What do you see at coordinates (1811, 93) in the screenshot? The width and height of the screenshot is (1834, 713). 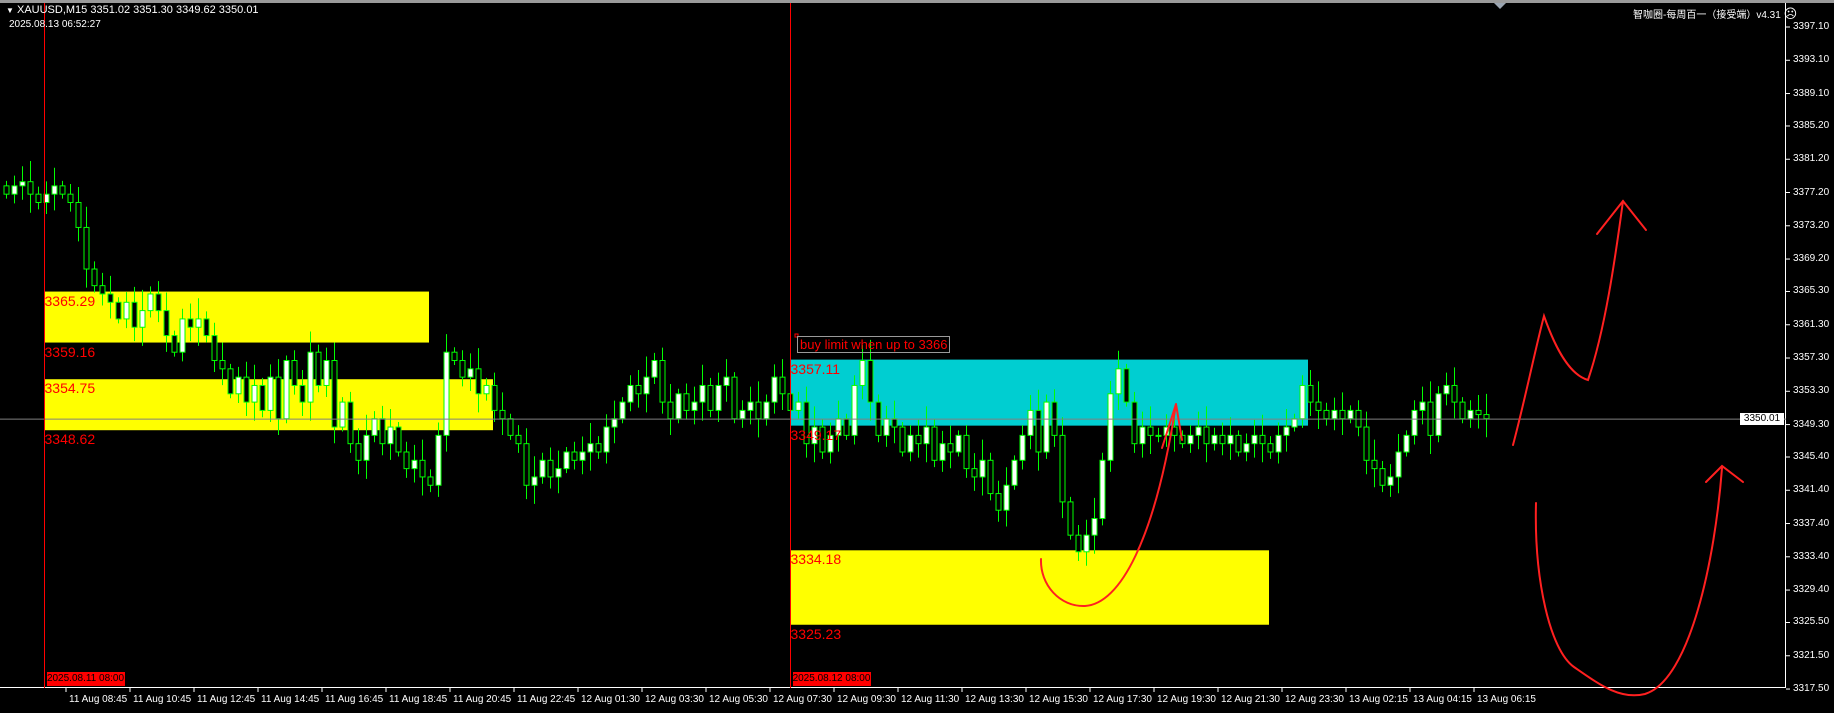 I see `price-axis-label: 3389.10` at bounding box center [1811, 93].